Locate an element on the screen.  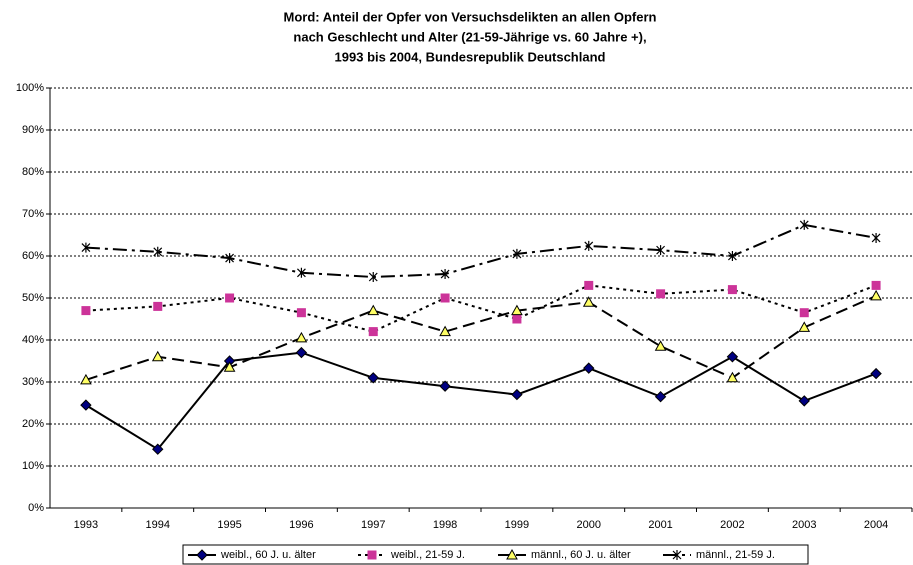
x-tick-label: 2004 is located at coordinates (876, 525).